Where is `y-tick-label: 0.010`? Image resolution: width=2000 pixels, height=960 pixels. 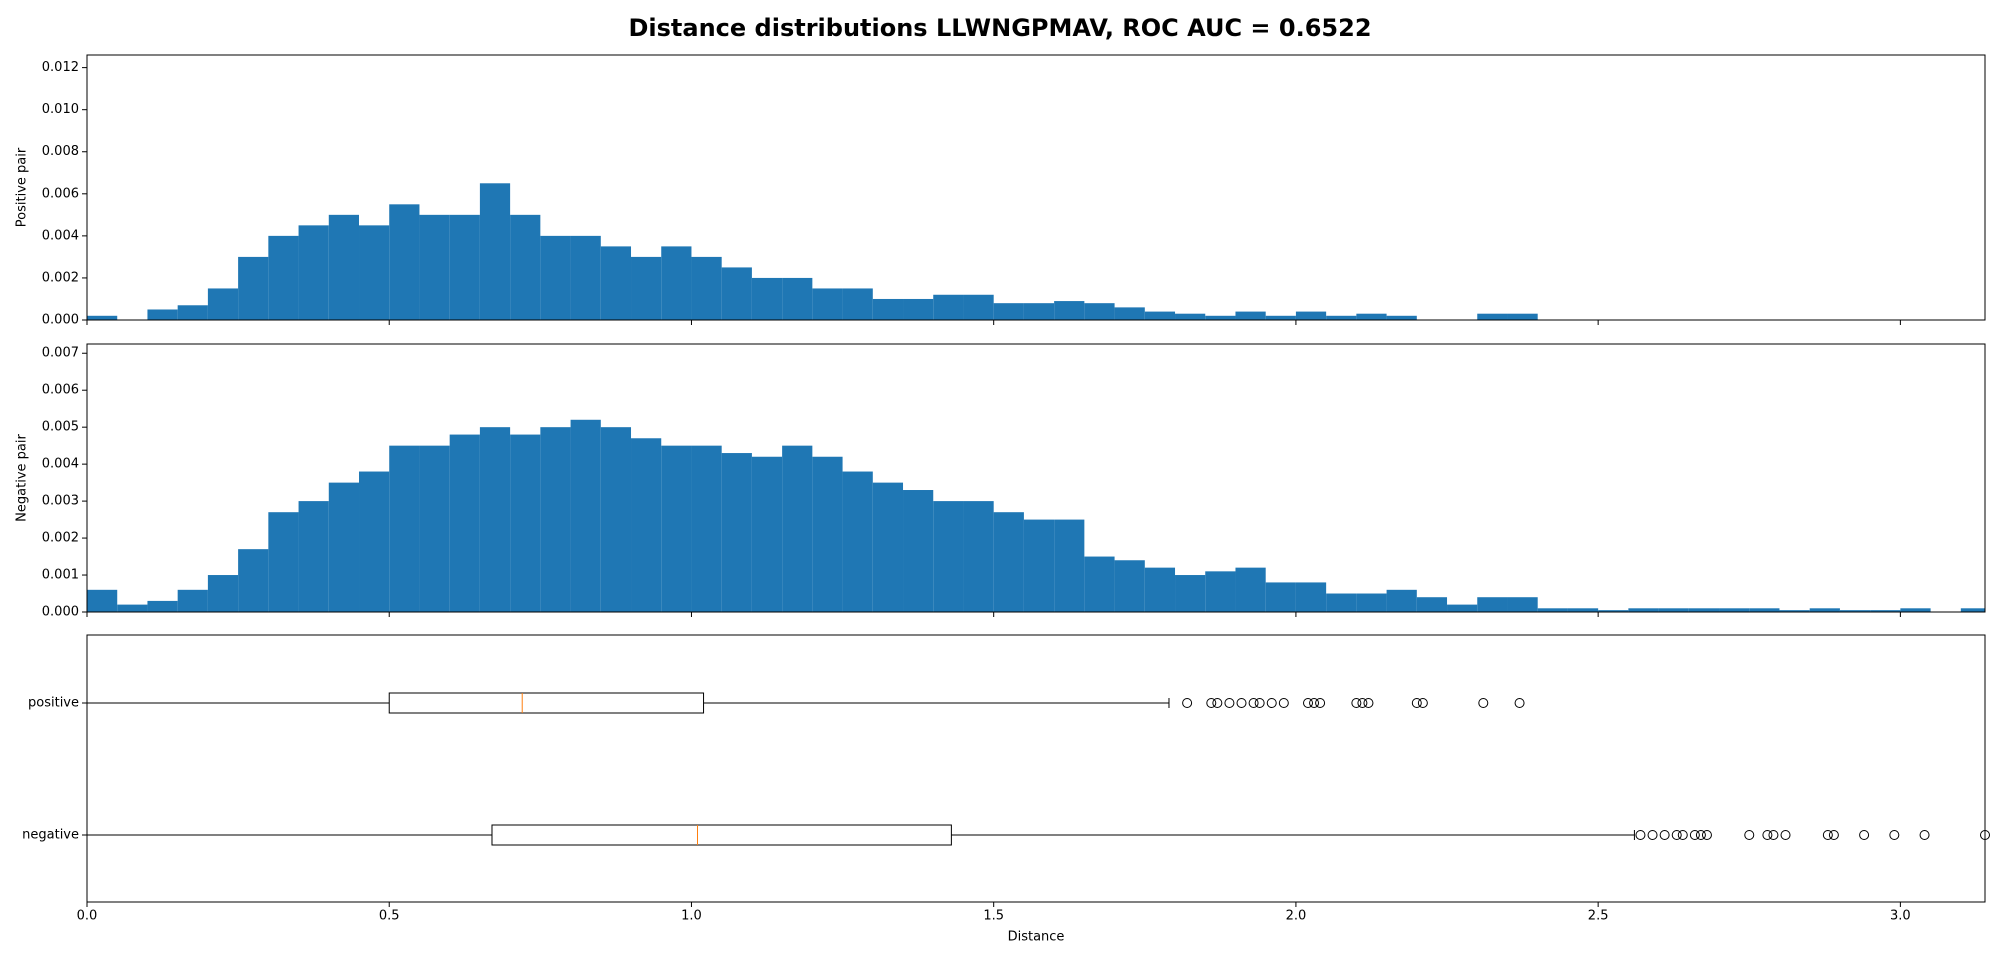
y-tick-label: 0.010 is located at coordinates (60, 109).